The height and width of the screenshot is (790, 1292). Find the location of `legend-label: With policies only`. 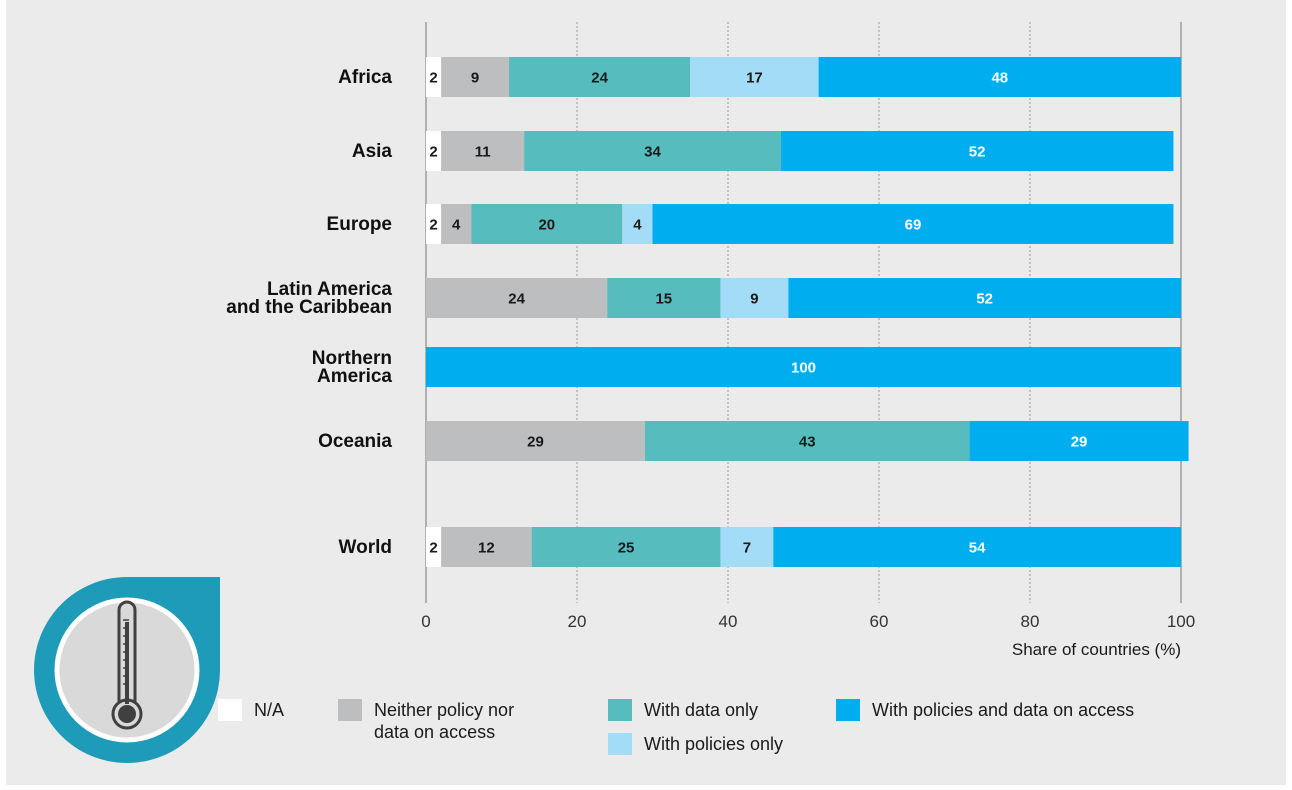

legend-label: With policies only is located at coordinates (713, 744).